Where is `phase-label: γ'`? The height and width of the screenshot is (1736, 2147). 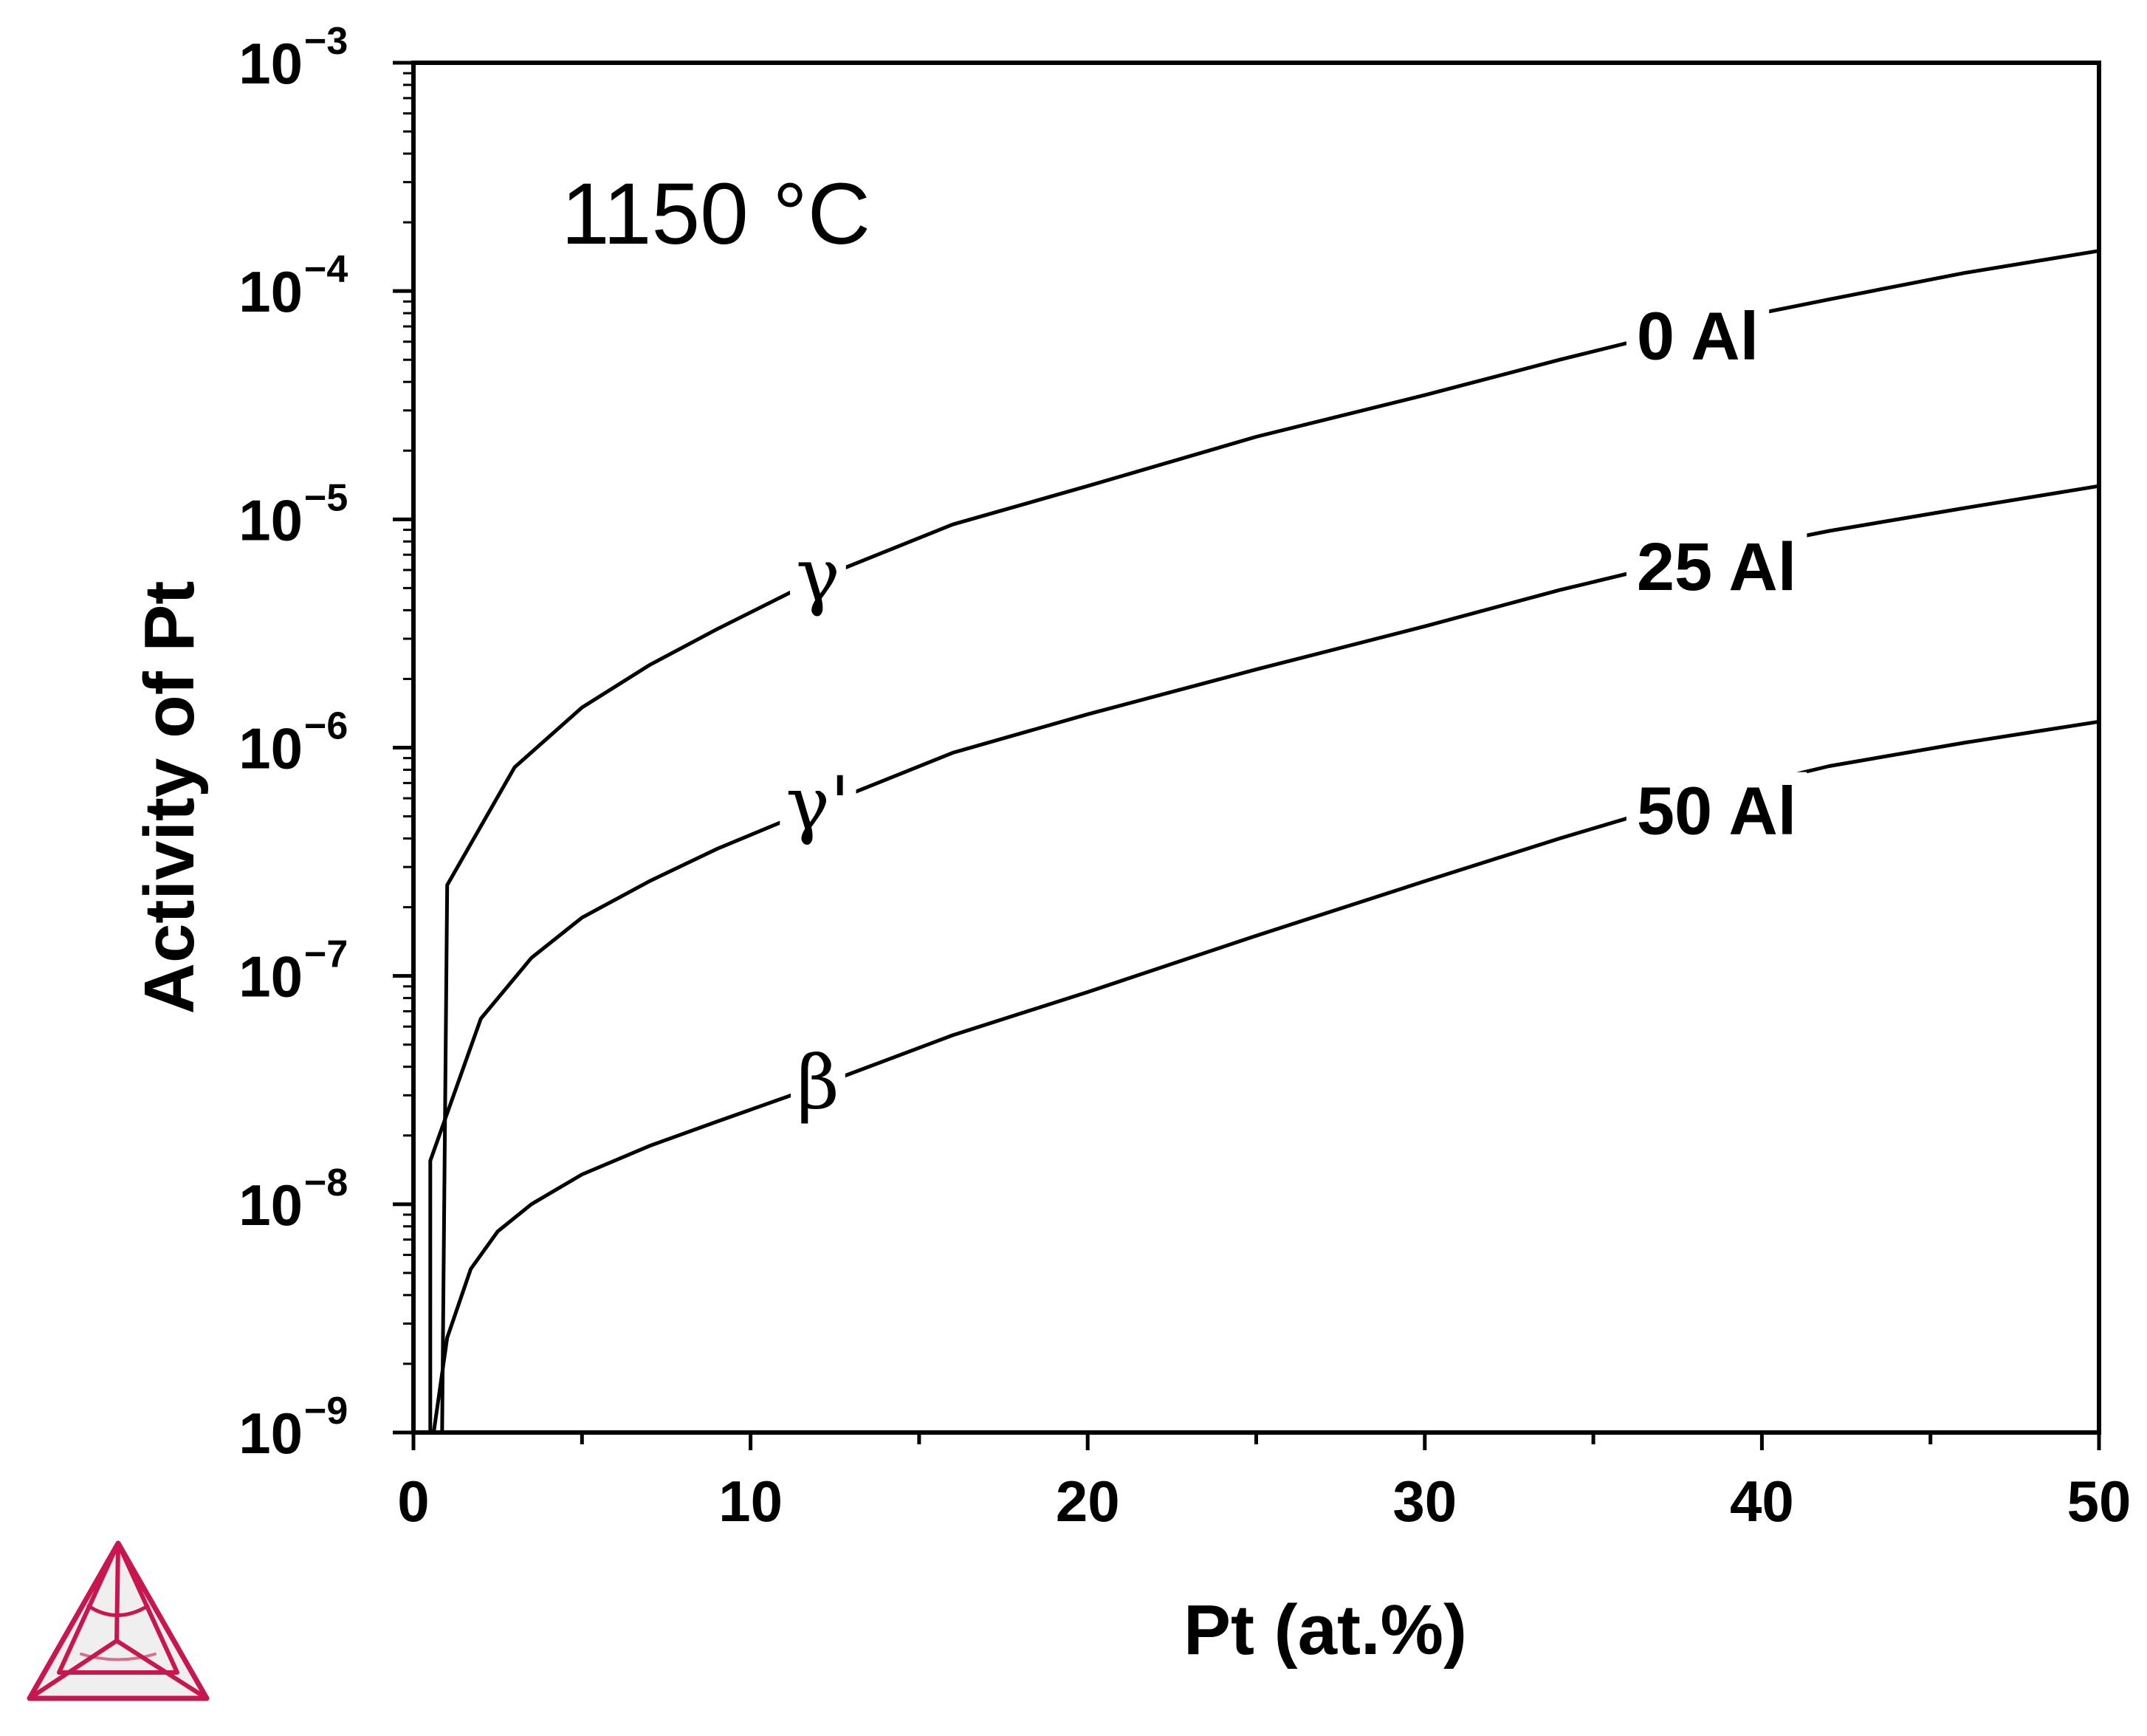 phase-label: γ' is located at coordinates (818, 804).